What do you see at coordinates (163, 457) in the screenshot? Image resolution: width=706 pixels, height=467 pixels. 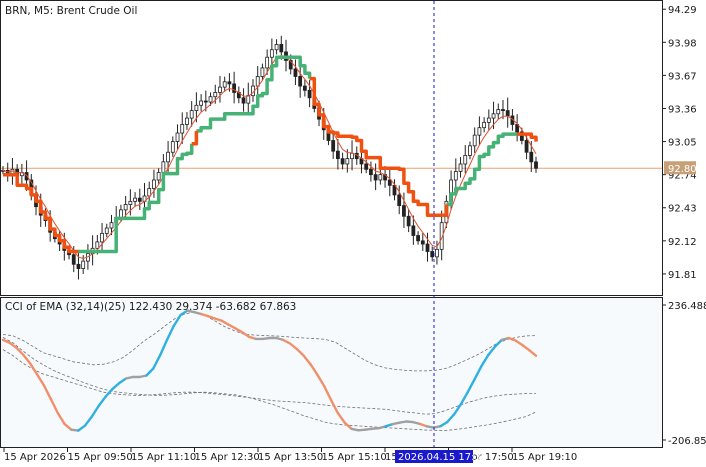 I see `time-axis-label: 15 Apr 11:10` at bounding box center [163, 457].